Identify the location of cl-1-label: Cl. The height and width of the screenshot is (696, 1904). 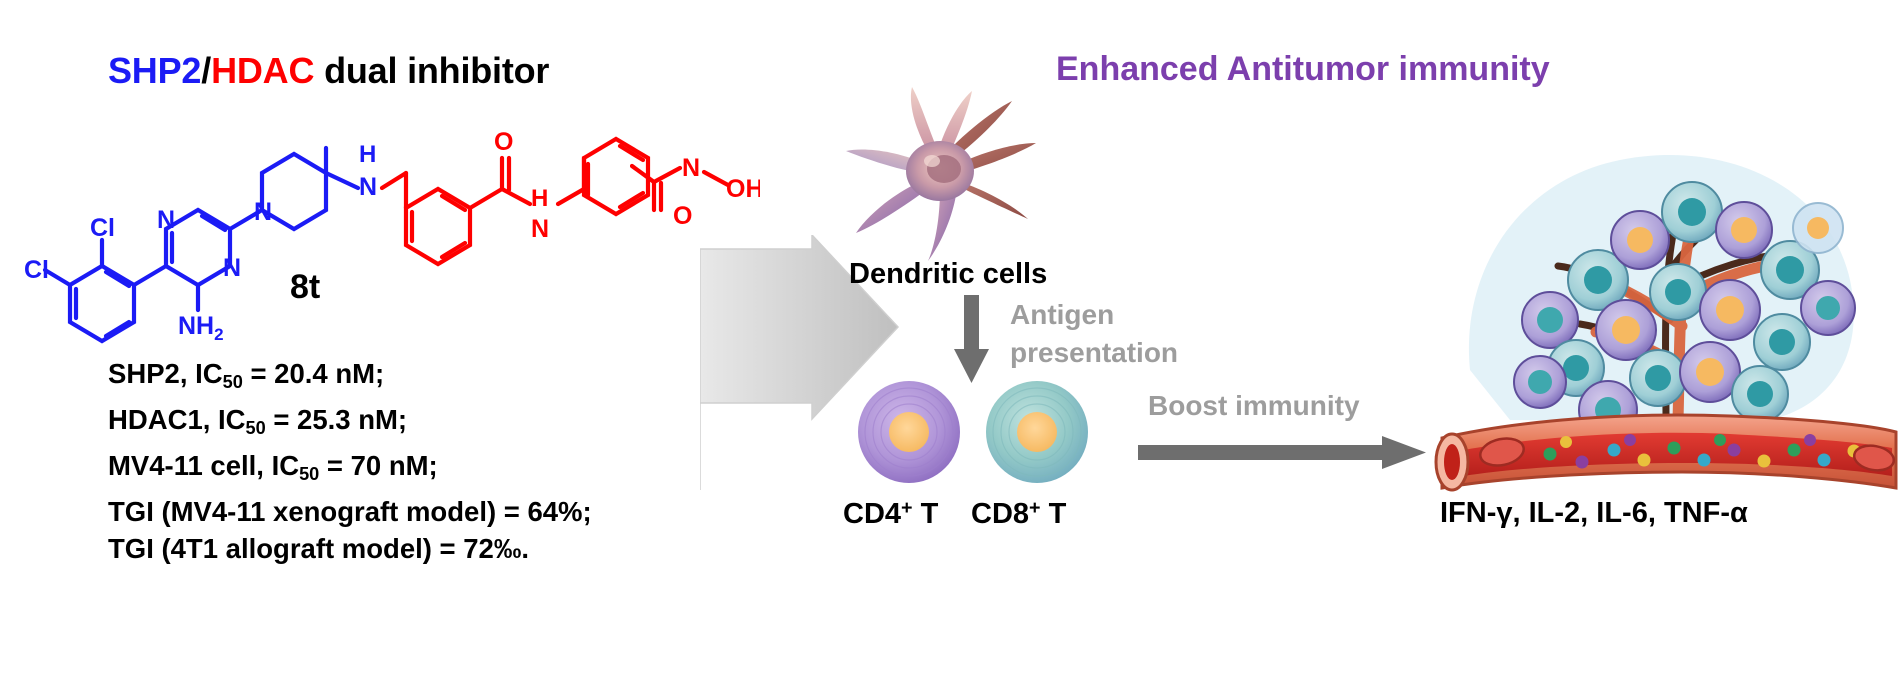
(36, 270).